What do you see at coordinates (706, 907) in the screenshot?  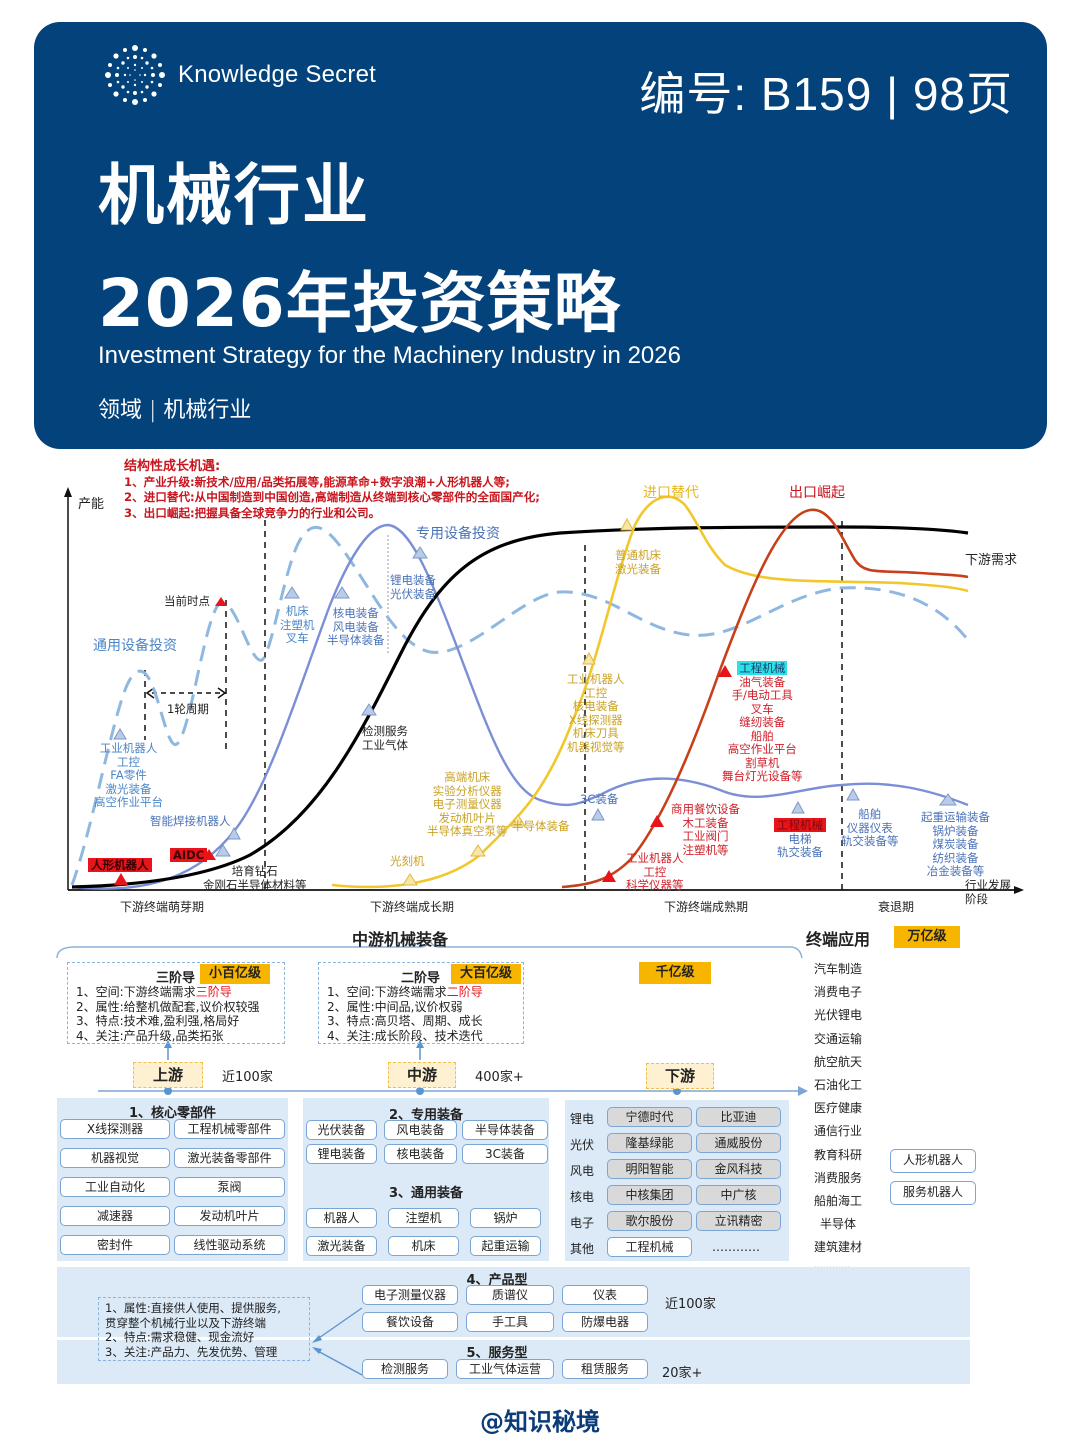 I see `phase-3: 下游终端成熟期` at bounding box center [706, 907].